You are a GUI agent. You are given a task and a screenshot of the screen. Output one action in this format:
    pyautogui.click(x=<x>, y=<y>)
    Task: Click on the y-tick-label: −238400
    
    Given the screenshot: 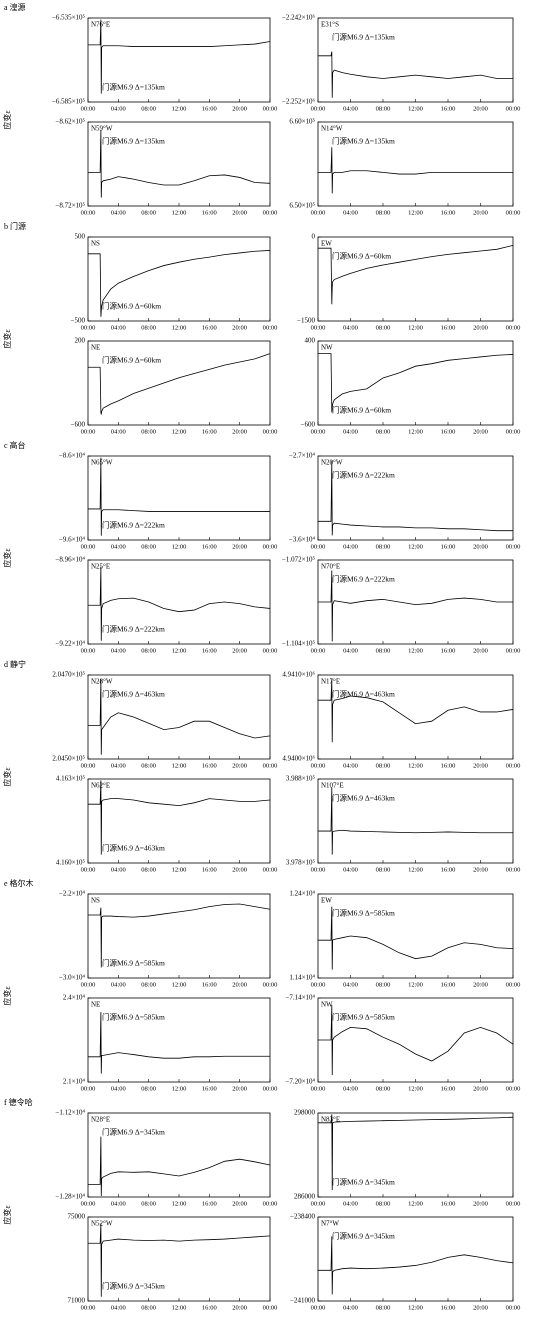 What is the action you would take?
    pyautogui.click(x=302, y=1217)
    